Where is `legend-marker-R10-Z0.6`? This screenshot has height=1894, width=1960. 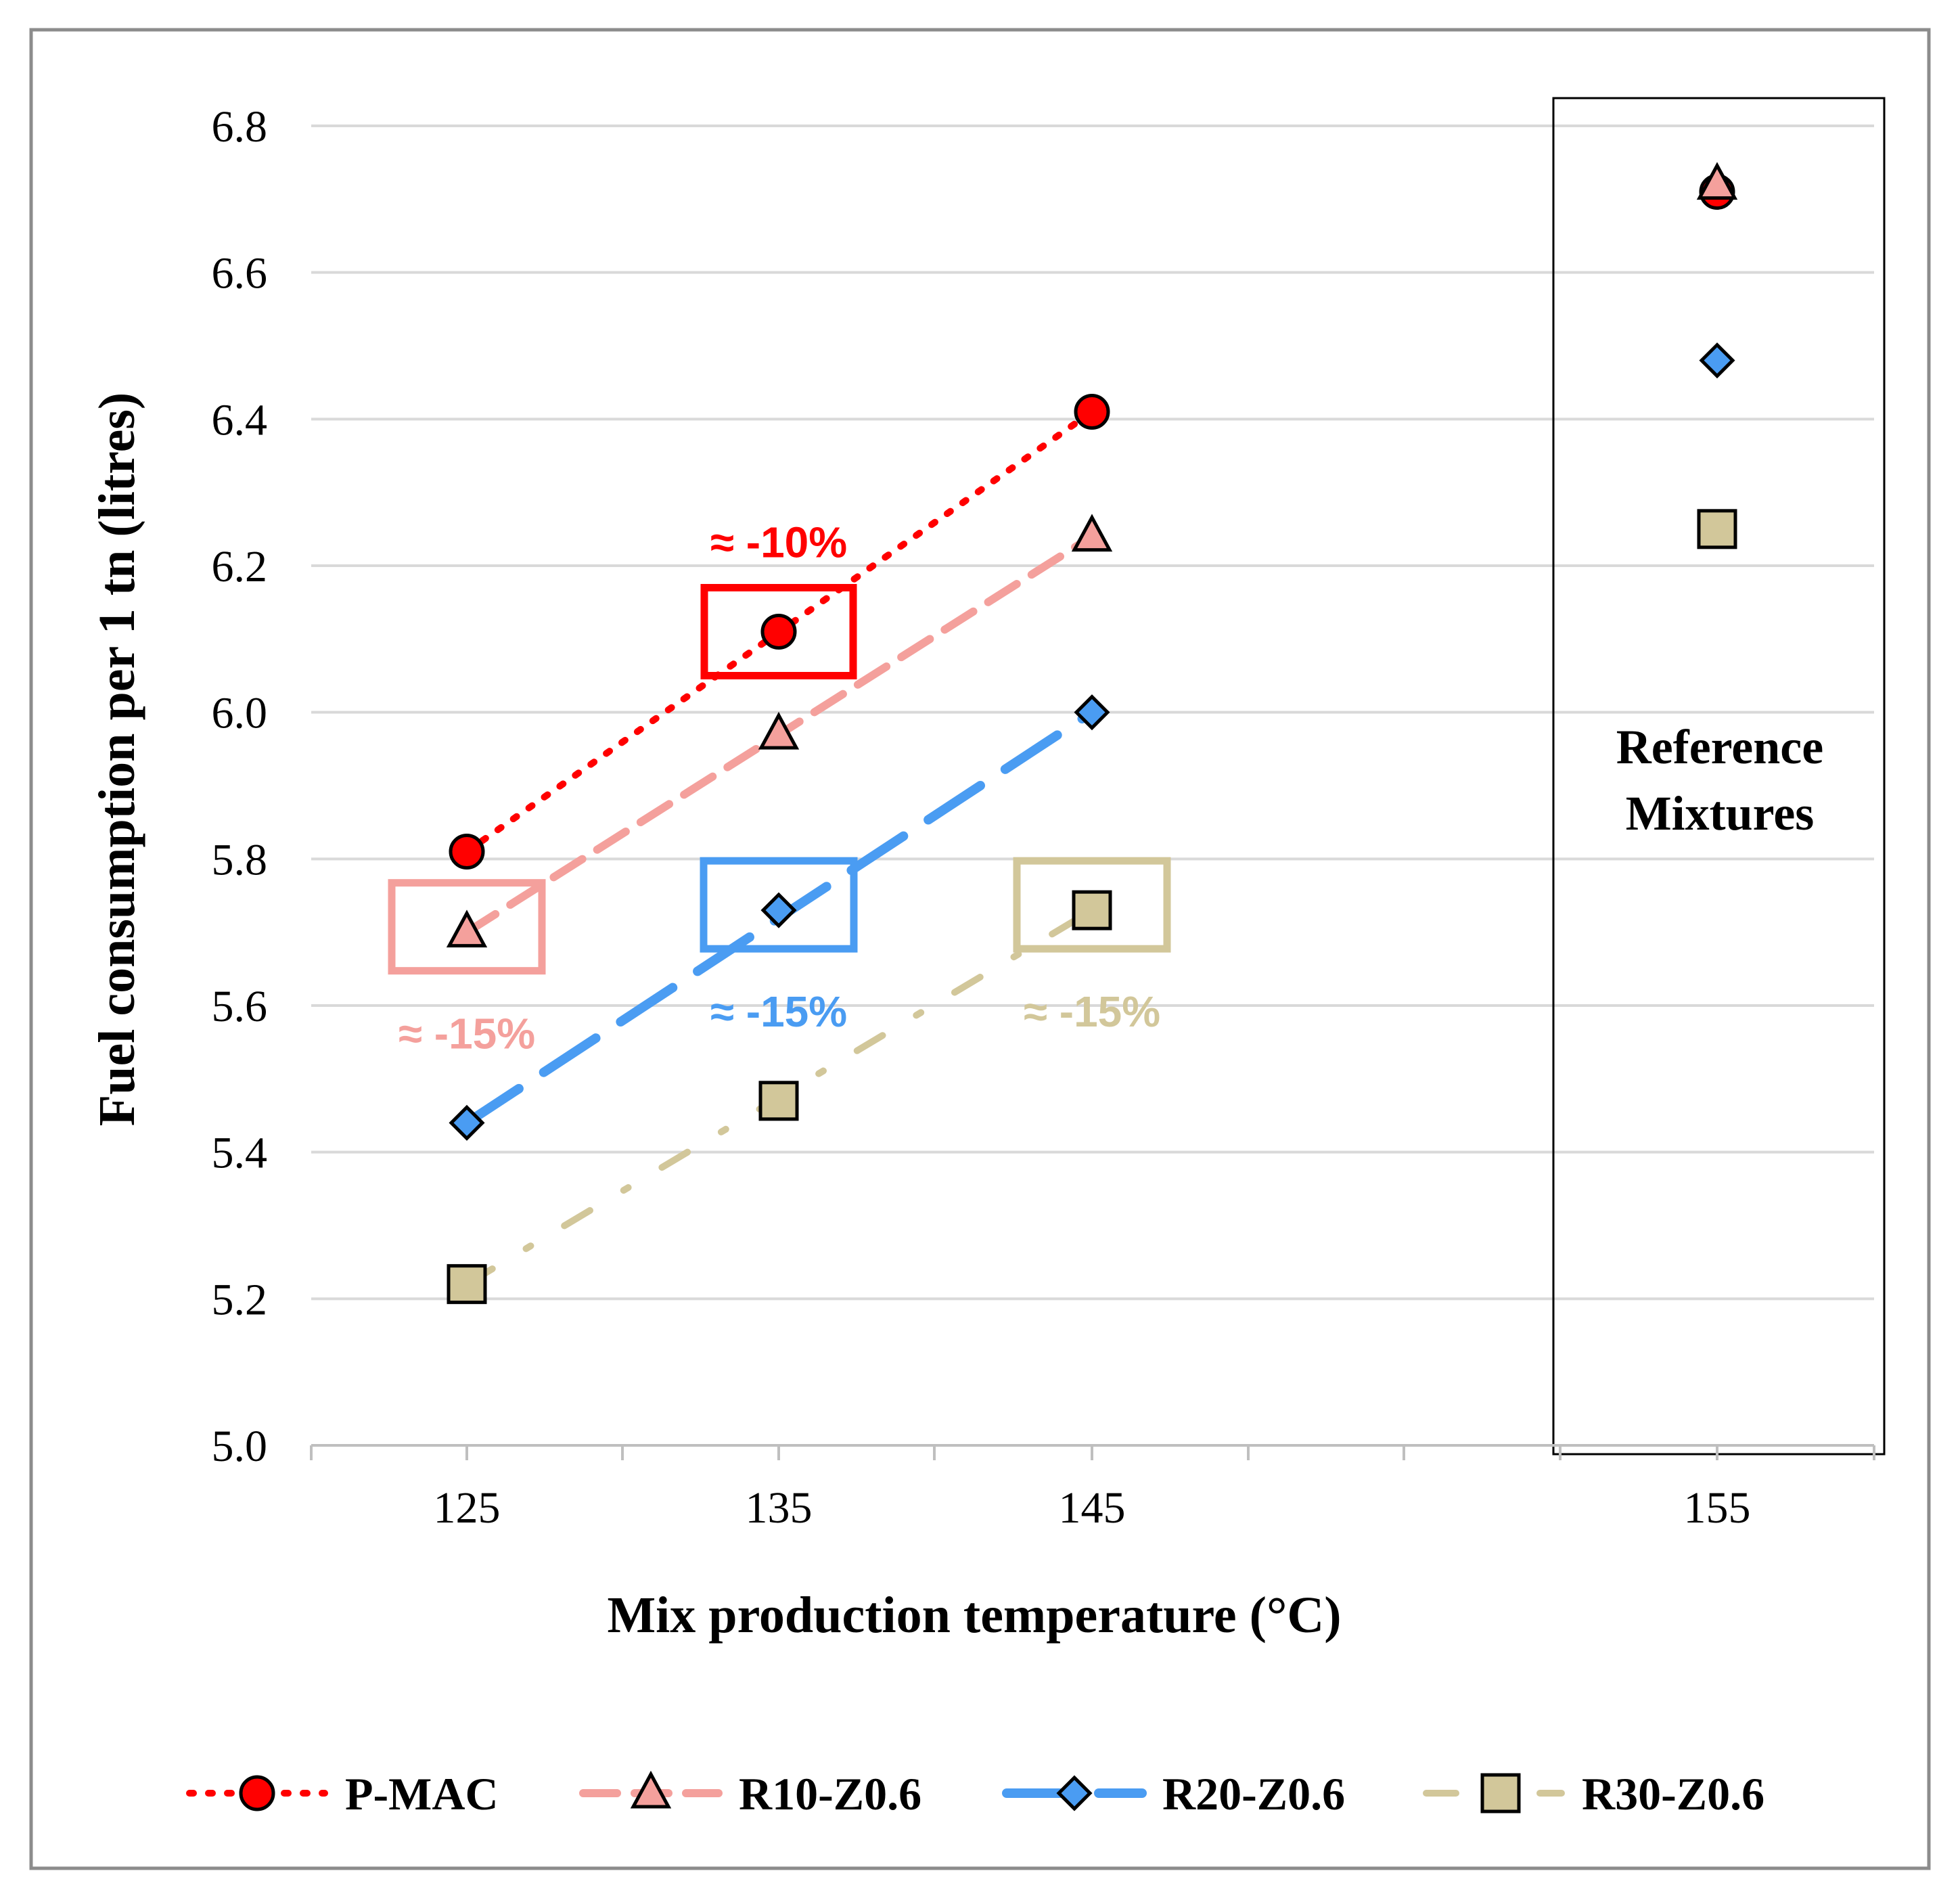 legend-marker-R10-Z0.6 is located at coordinates (651, 1789).